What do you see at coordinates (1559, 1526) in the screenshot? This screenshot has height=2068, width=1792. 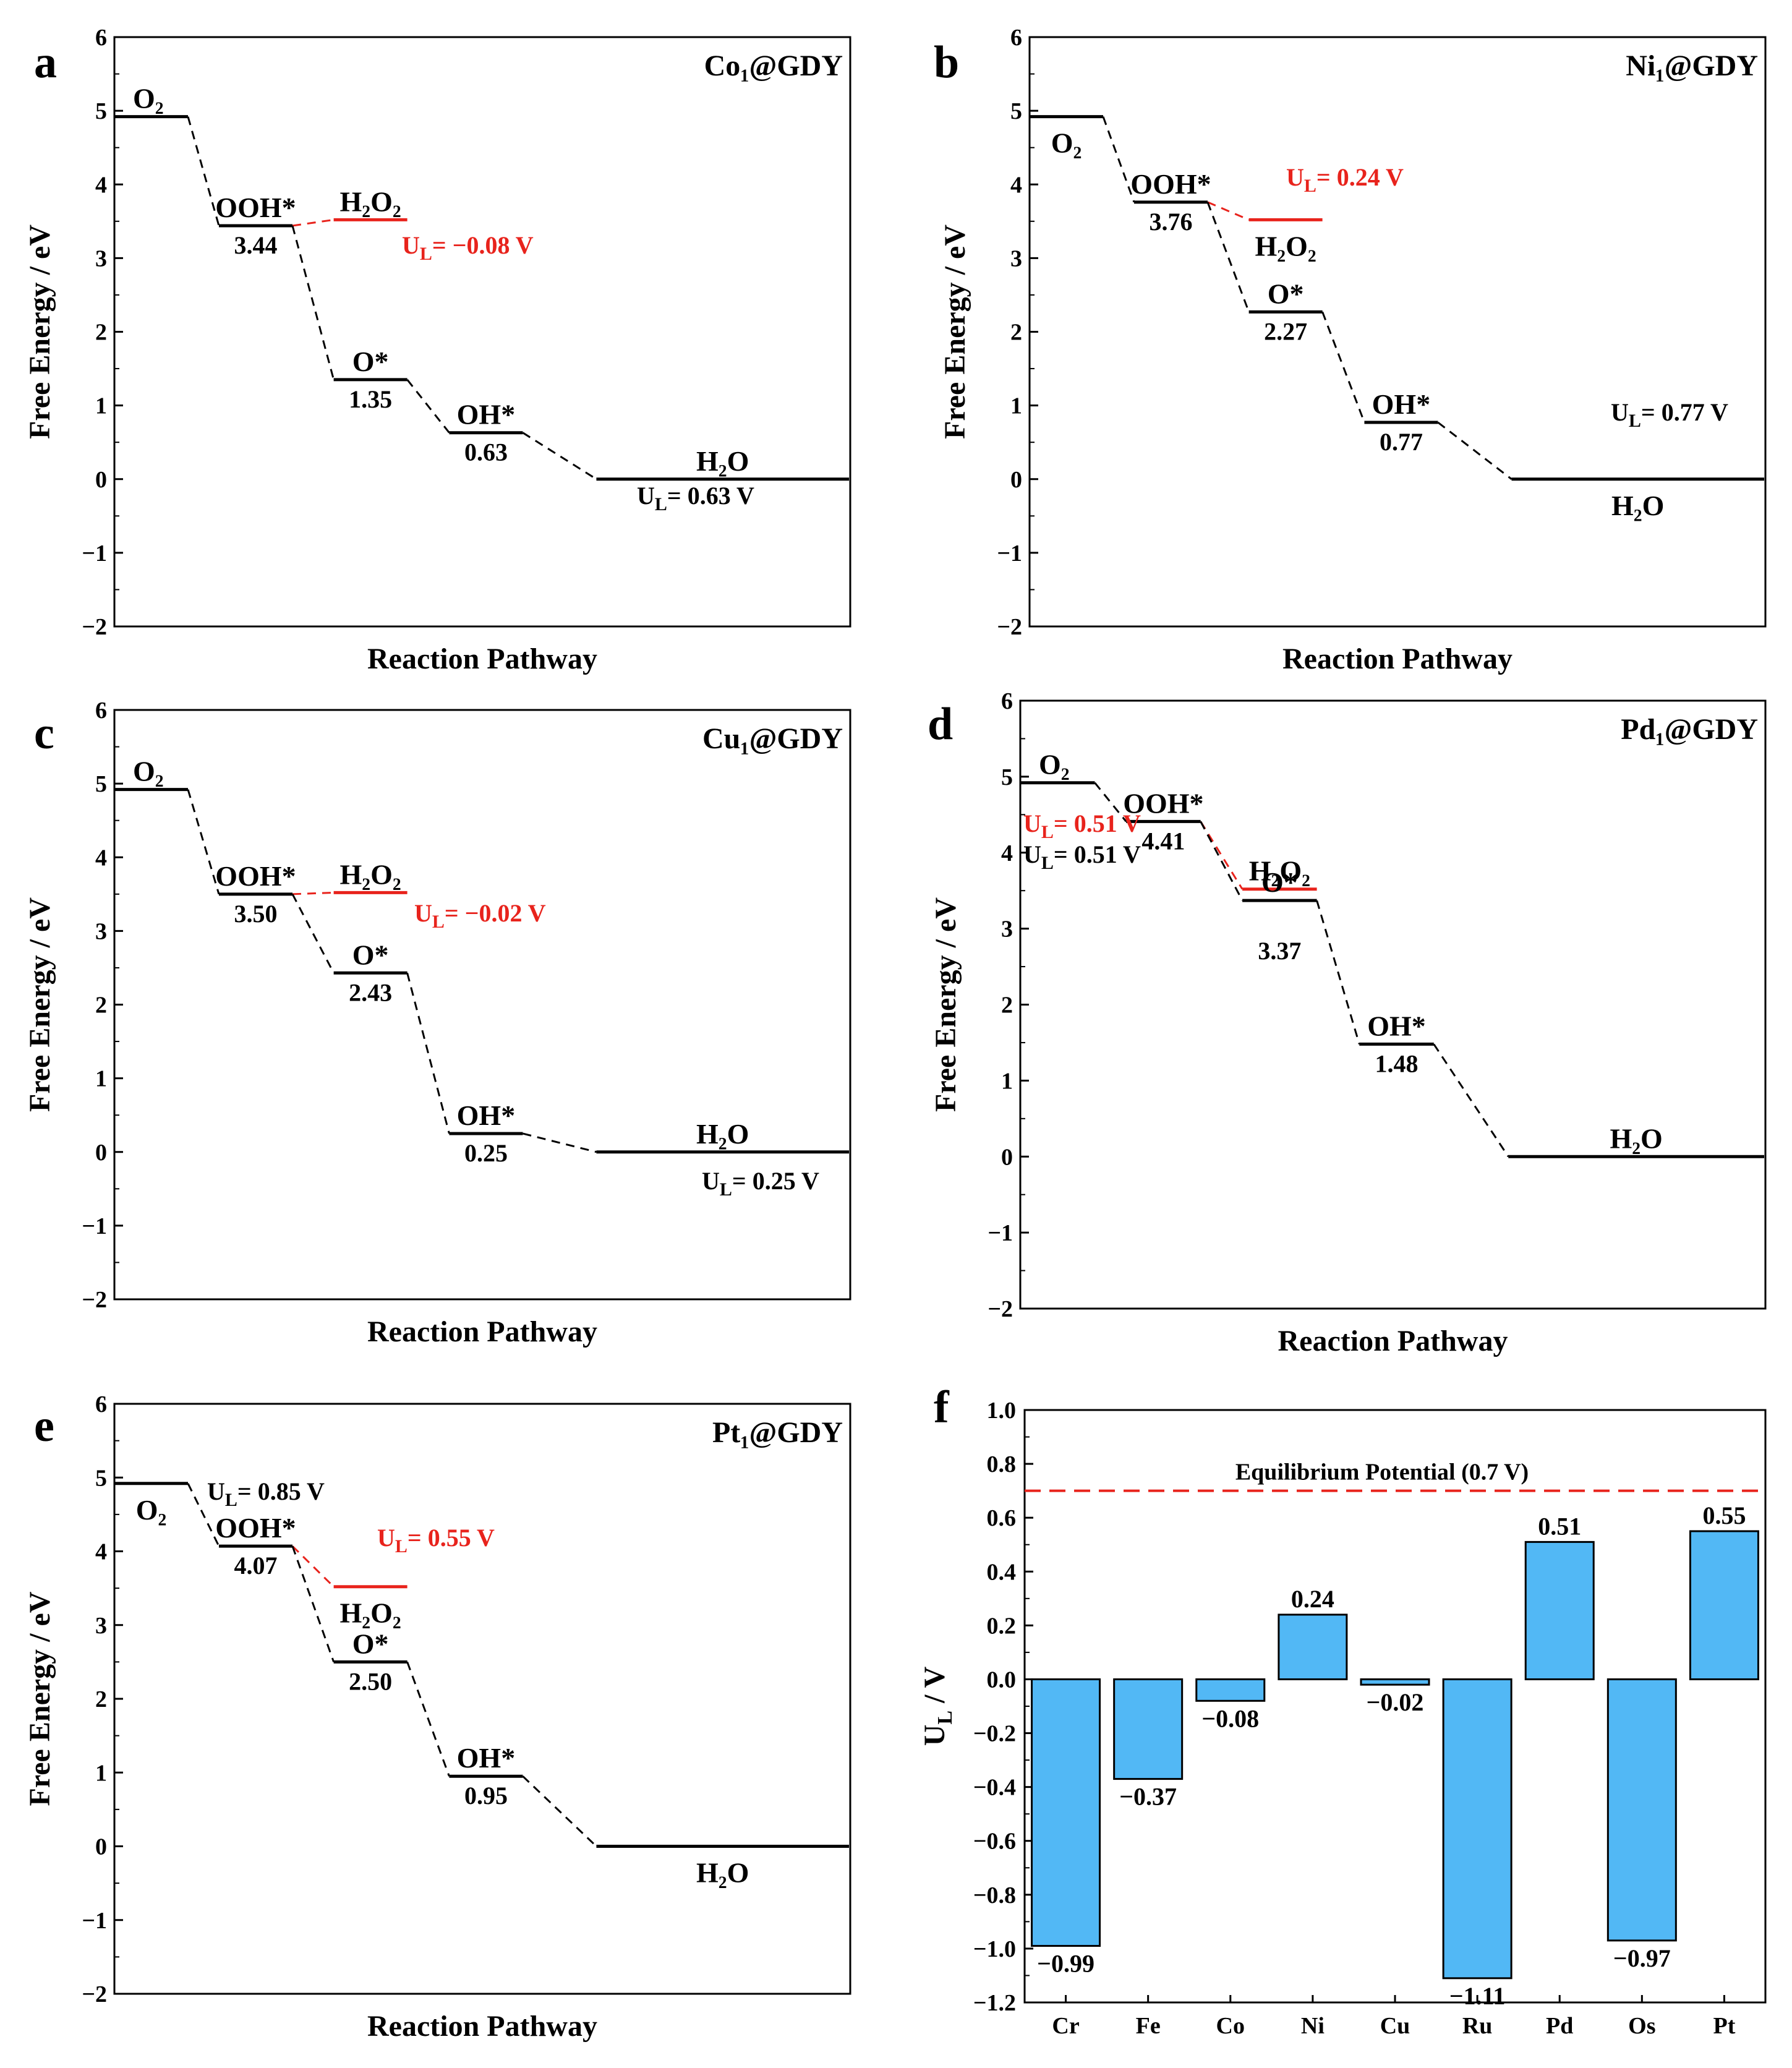 I see `bar-value-label: 0.51` at bounding box center [1559, 1526].